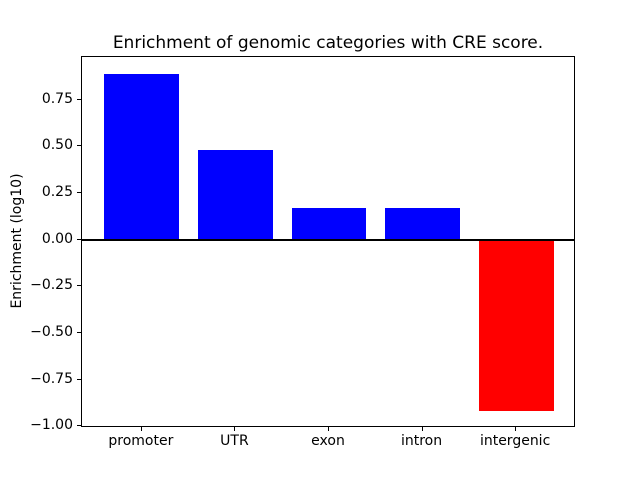 The width and height of the screenshot is (640, 480). What do you see at coordinates (57, 145) in the screenshot?
I see `y-tick-label: 0.50` at bounding box center [57, 145].